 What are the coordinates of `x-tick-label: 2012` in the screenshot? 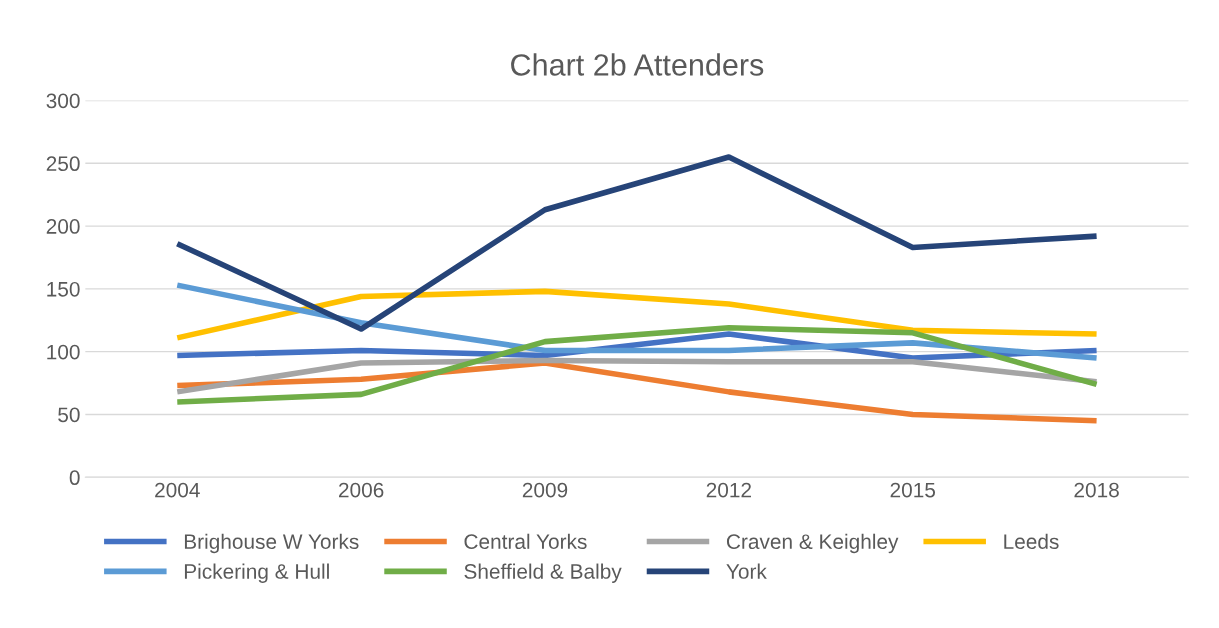 It's located at (728, 490).